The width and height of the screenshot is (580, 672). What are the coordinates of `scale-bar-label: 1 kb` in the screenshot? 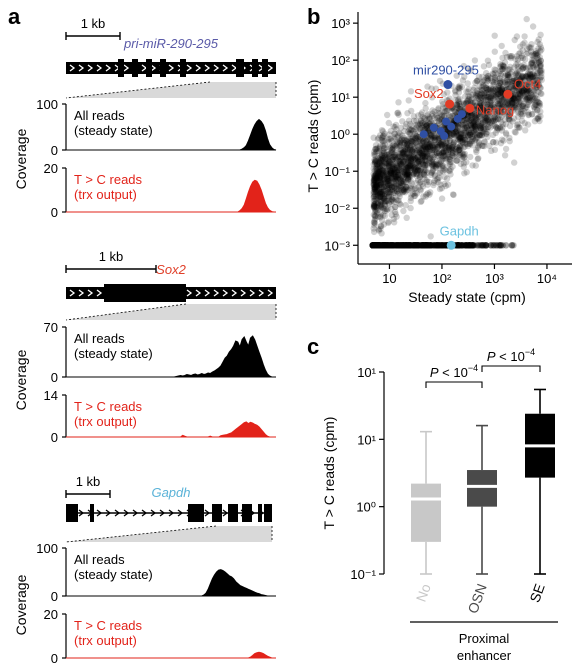 It's located at (88, 481).